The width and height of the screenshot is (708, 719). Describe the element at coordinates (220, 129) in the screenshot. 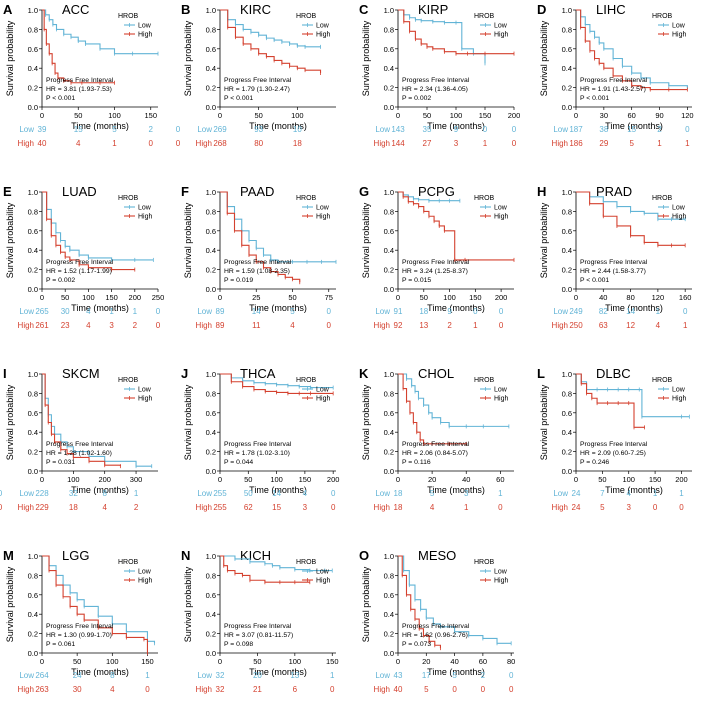

I see `risk-count-low: 269` at that location.